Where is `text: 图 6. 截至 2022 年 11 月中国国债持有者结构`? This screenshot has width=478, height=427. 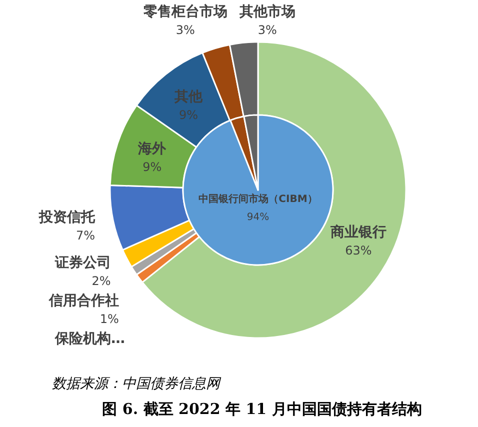 text: 图 6. 截至 2022 年 11 月中国国债持有者结构 is located at coordinates (262, 409).